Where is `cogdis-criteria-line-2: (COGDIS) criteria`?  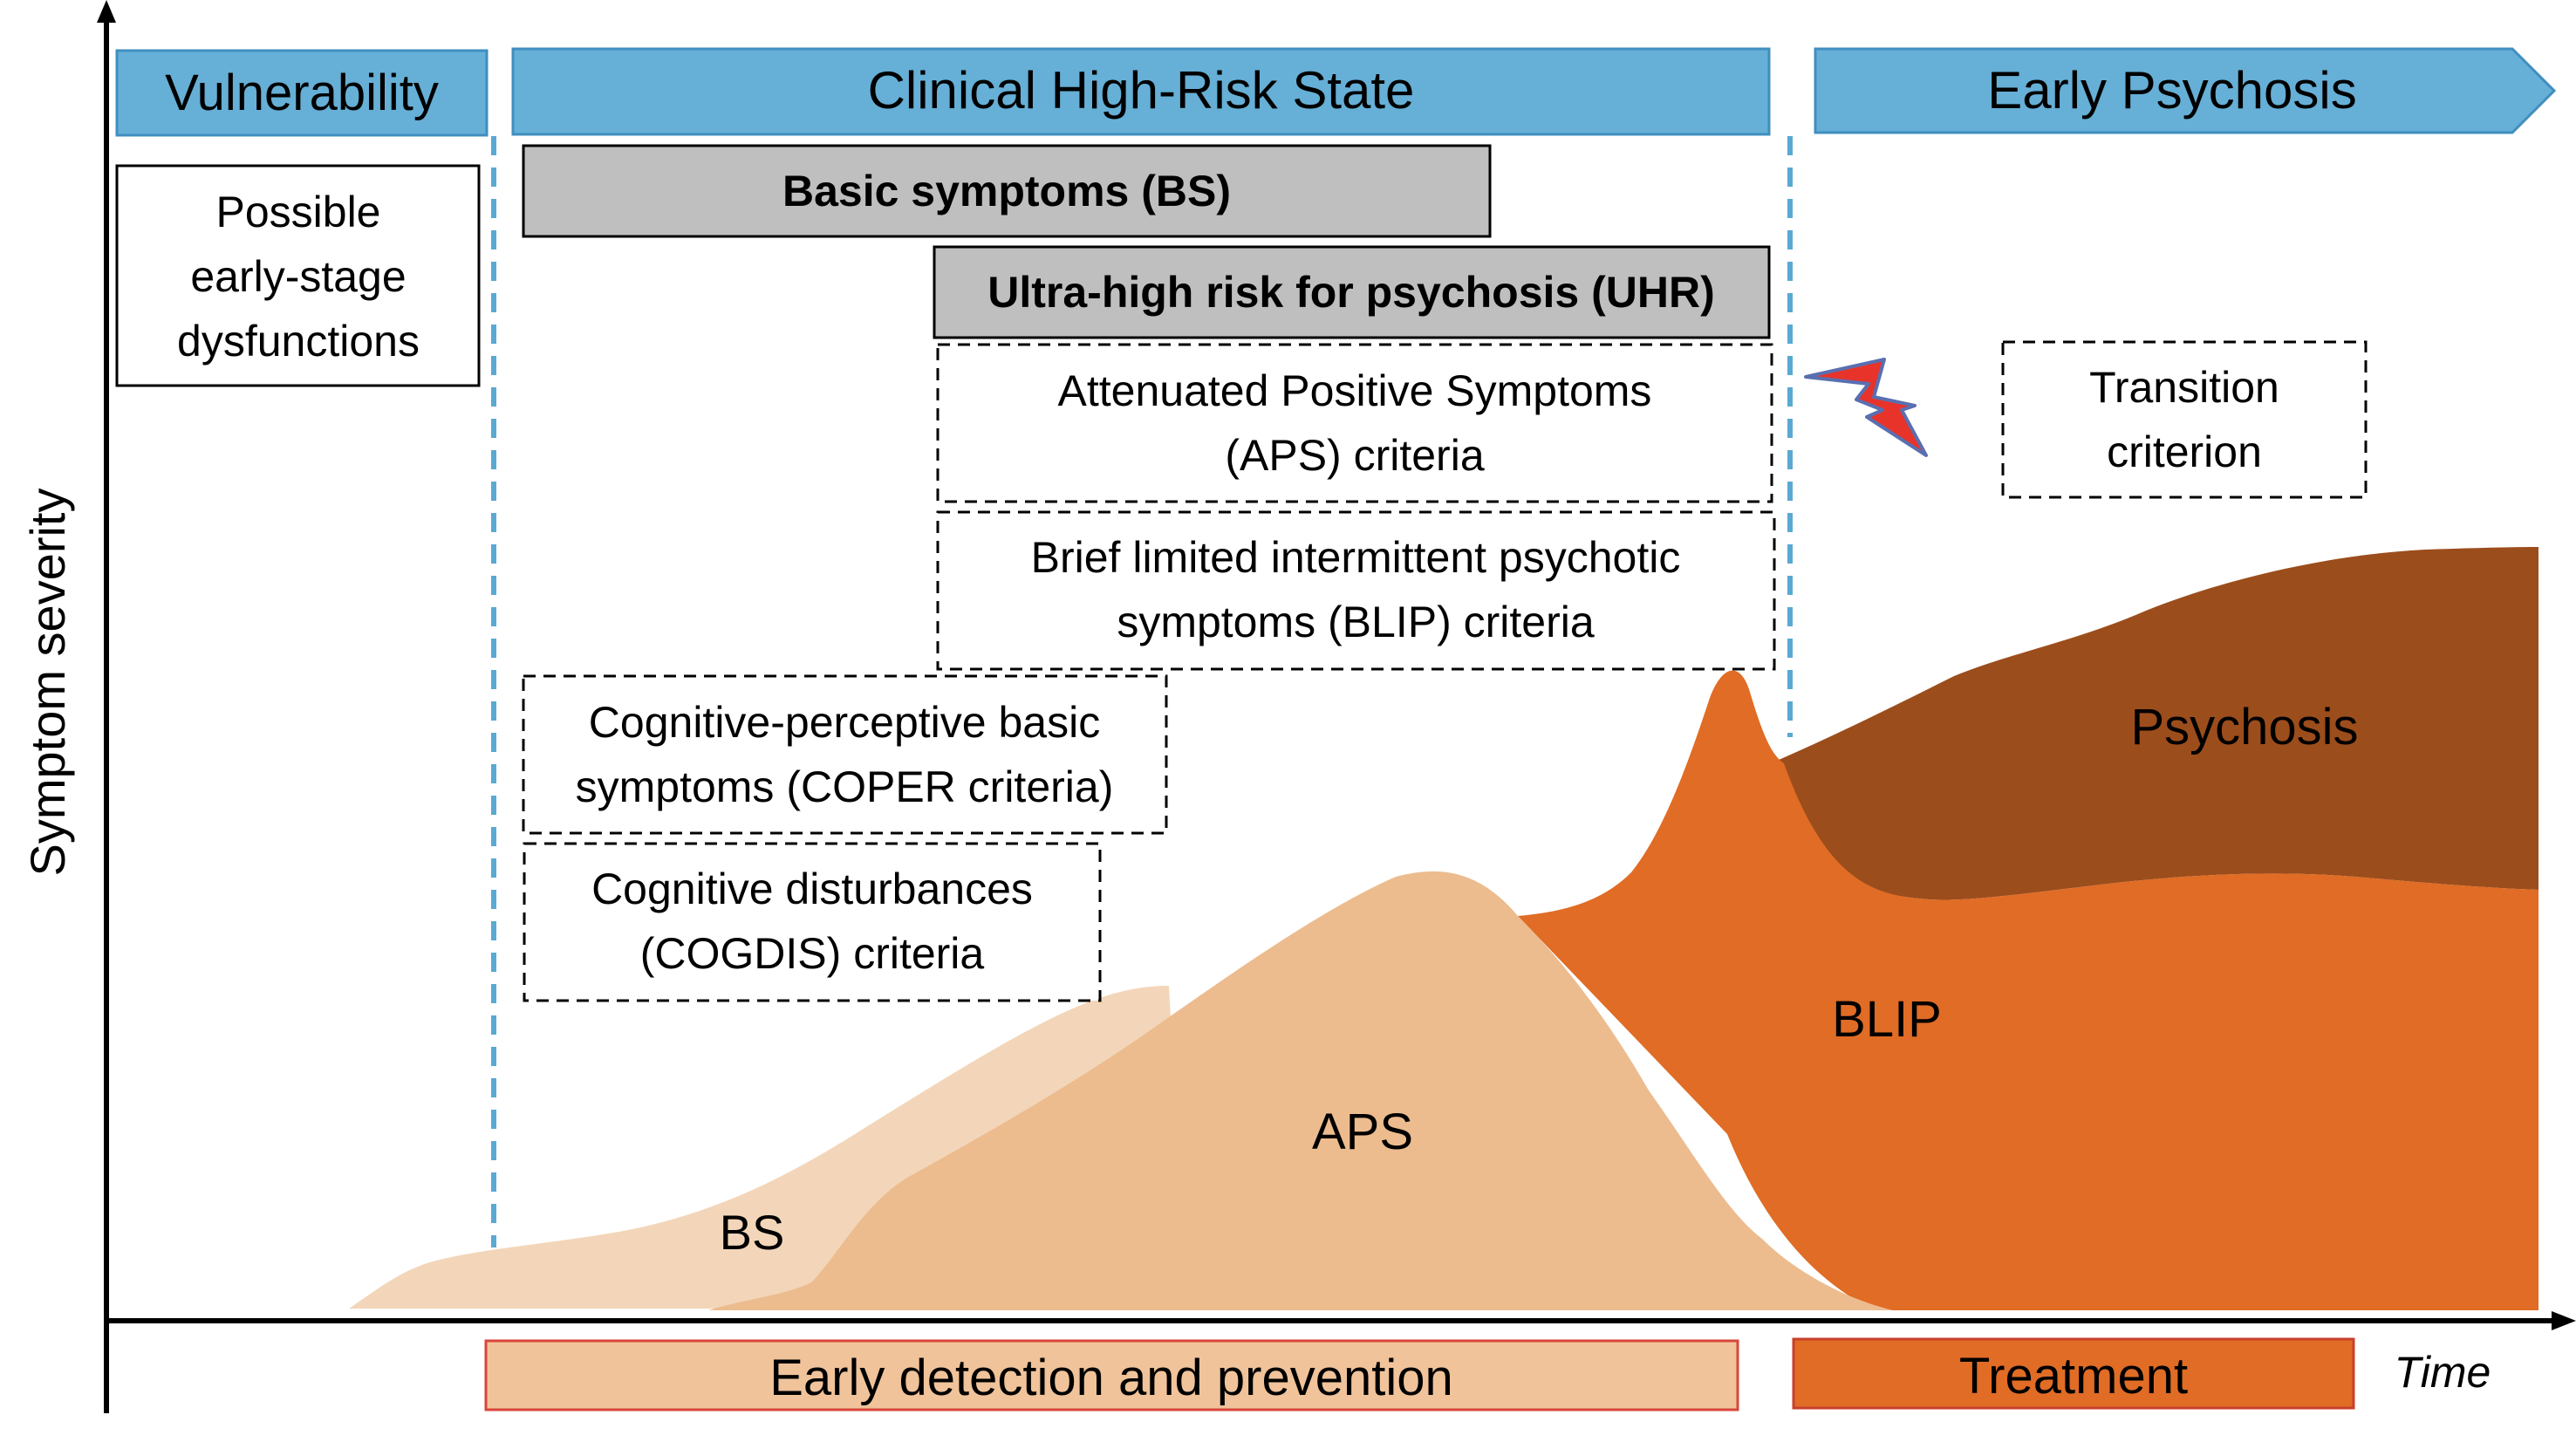 cogdis-criteria-line-2: (COGDIS) criteria is located at coordinates (812, 953).